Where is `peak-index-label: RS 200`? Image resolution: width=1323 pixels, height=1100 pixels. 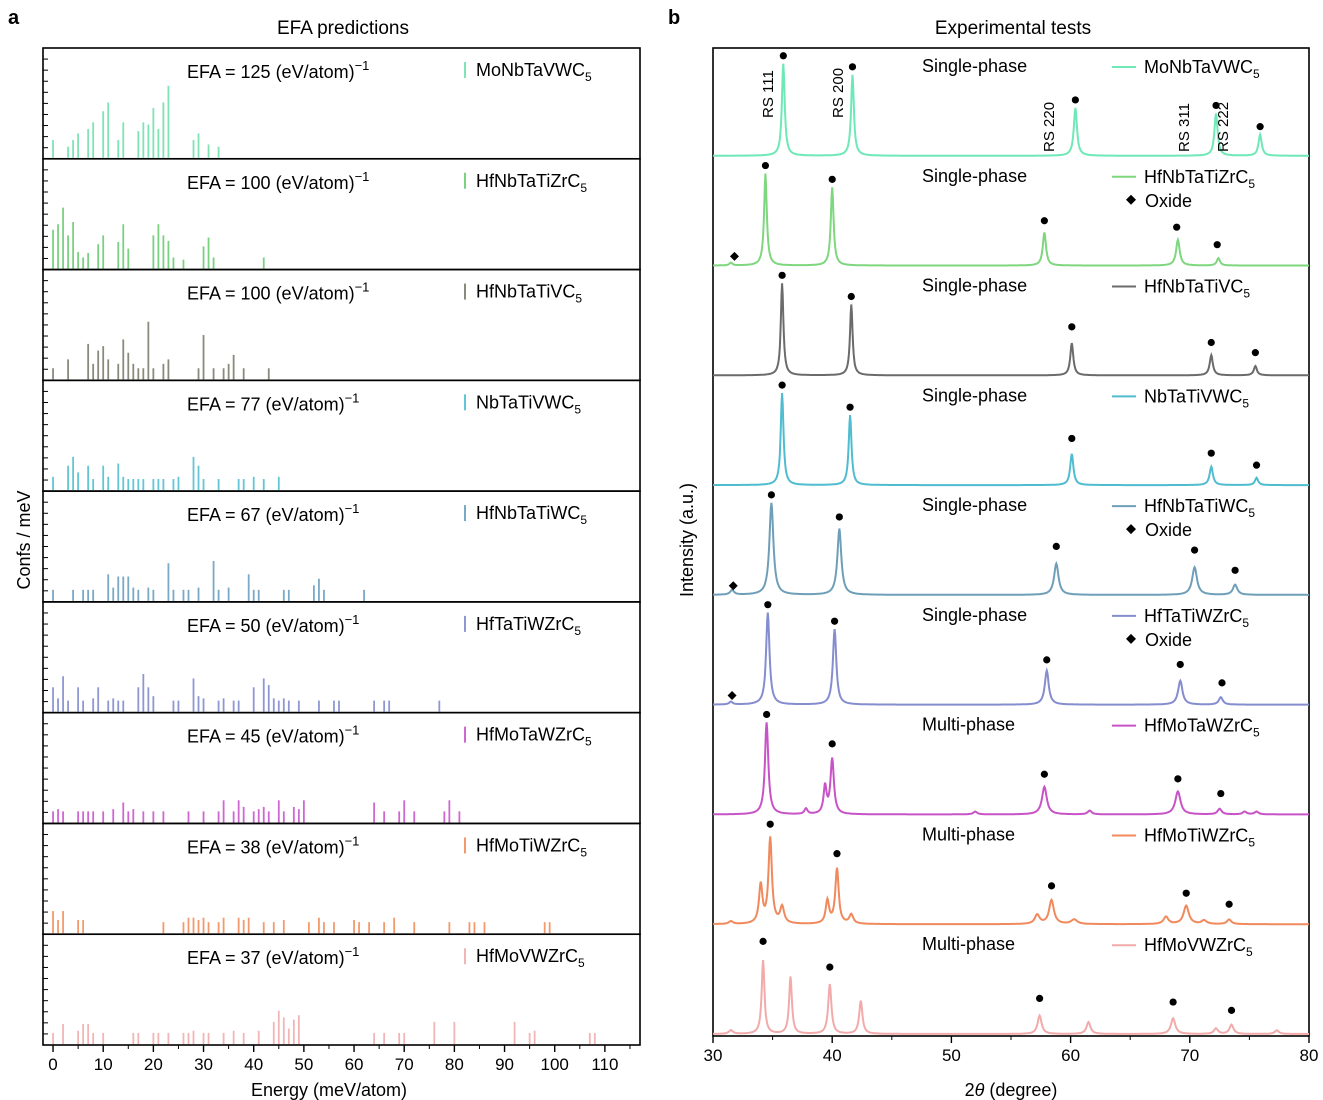
peak-index-label: RS 200 is located at coordinates (838, 93).